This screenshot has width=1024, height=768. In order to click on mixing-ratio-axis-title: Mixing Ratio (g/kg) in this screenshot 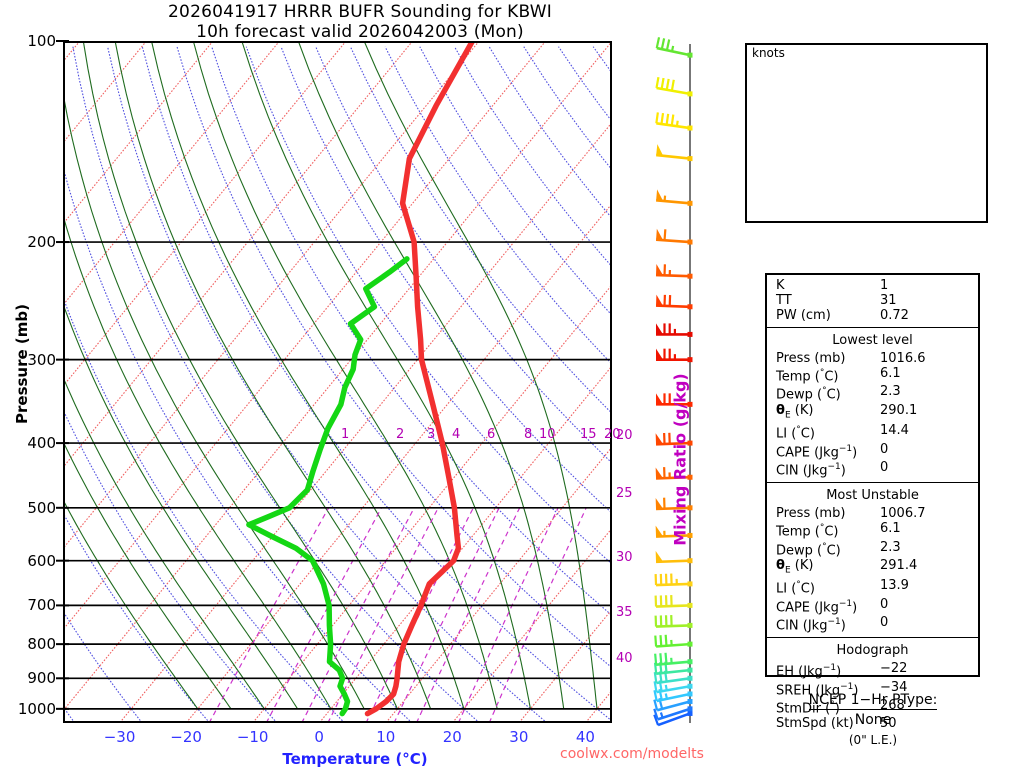, I will do `click(680, 459)`.